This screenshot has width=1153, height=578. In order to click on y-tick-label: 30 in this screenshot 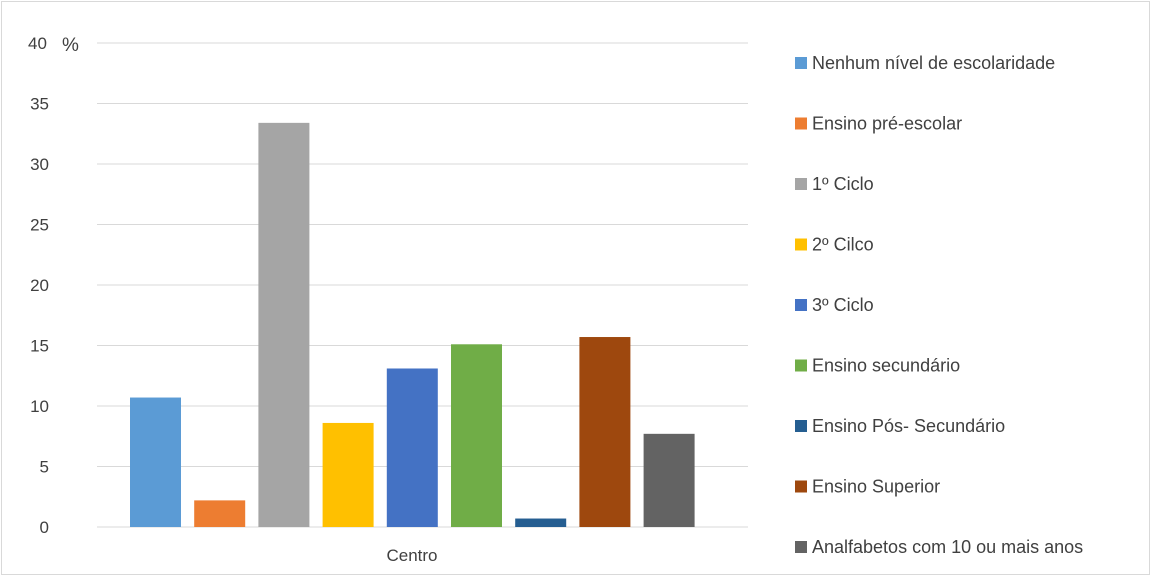, I will do `click(39, 164)`.